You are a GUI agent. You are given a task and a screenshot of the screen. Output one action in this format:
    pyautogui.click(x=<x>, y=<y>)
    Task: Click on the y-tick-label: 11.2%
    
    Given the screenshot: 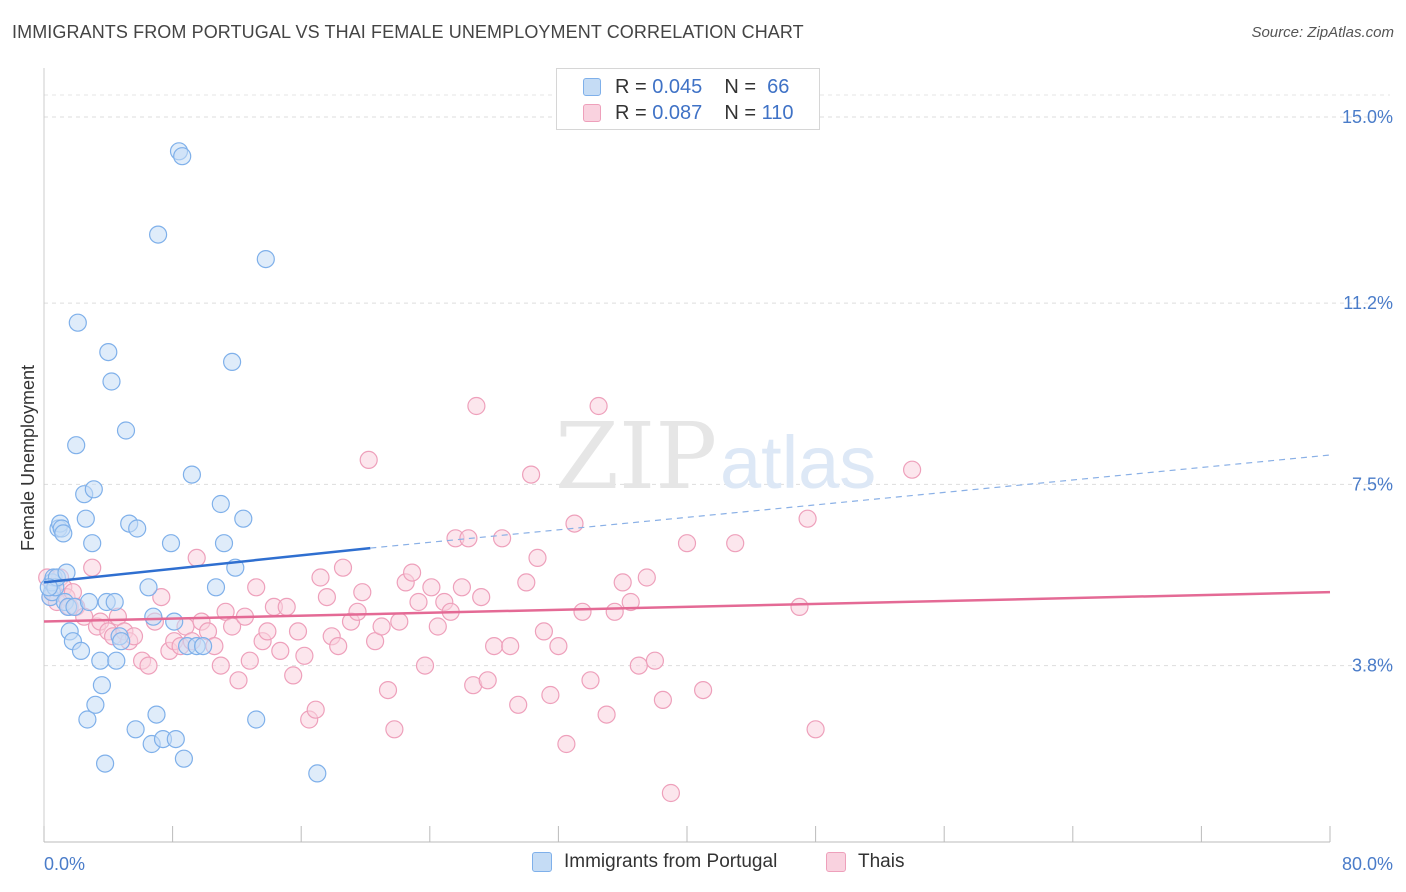 What is the action you would take?
    pyautogui.click(x=1368, y=303)
    